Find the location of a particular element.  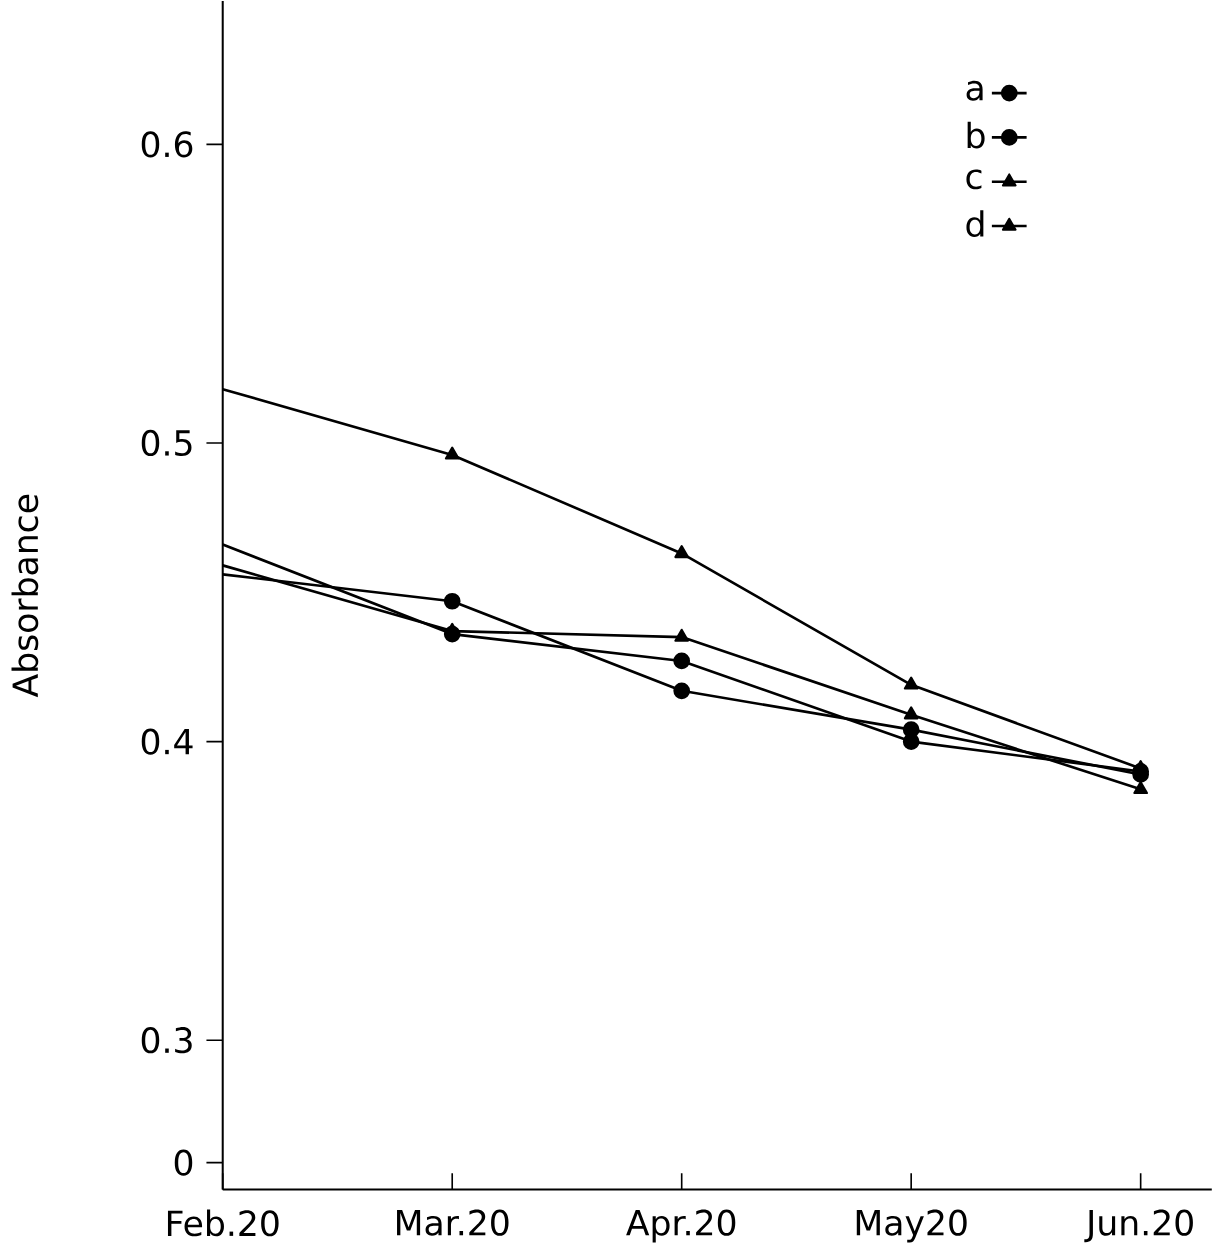

legend-label: d is located at coordinates (975, 224).